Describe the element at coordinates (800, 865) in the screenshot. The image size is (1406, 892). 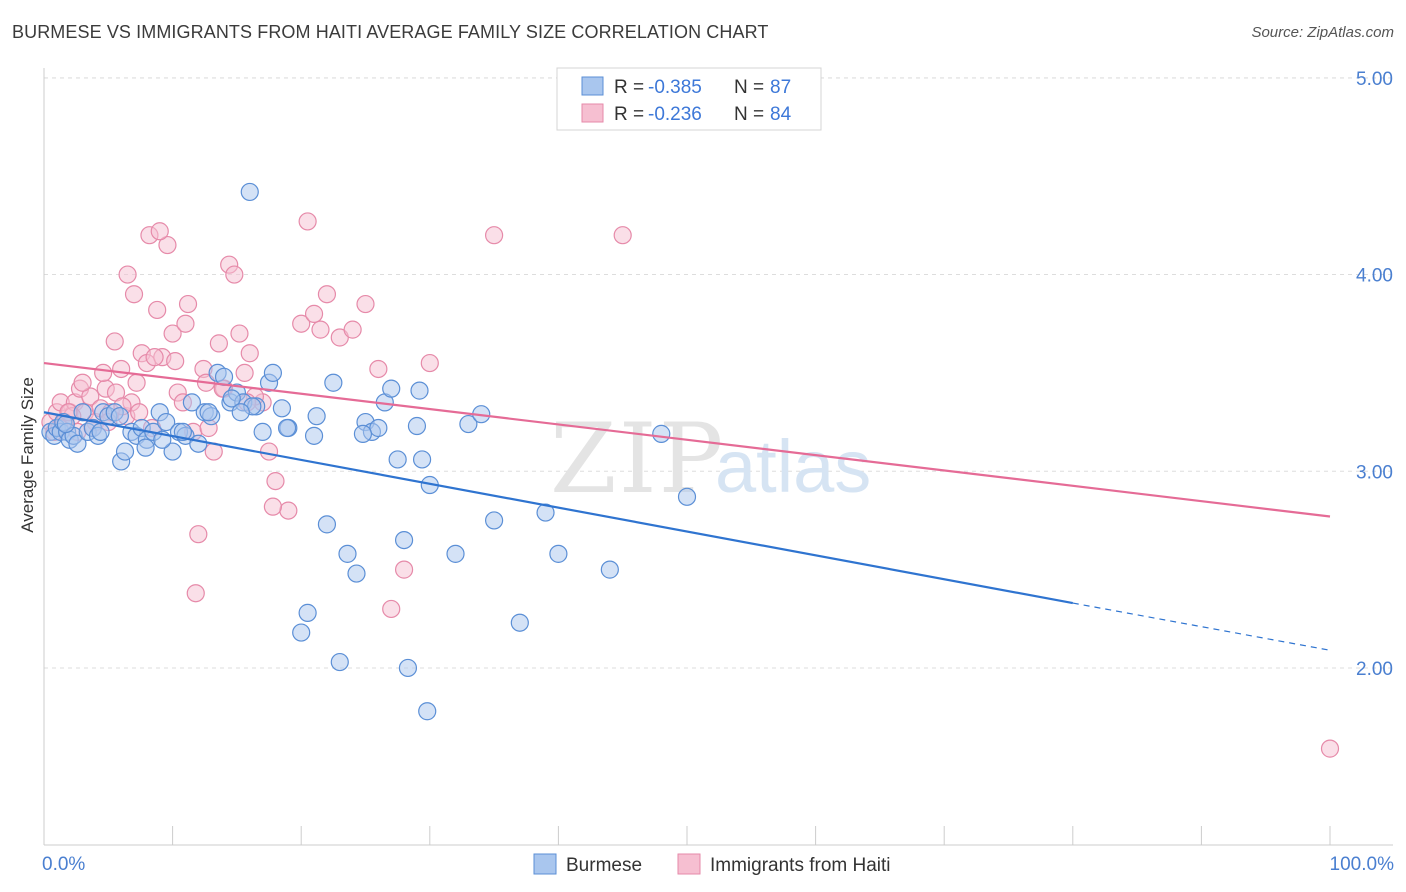
I see `series-legend-haiti: Immigrants from Haiti` at that location.